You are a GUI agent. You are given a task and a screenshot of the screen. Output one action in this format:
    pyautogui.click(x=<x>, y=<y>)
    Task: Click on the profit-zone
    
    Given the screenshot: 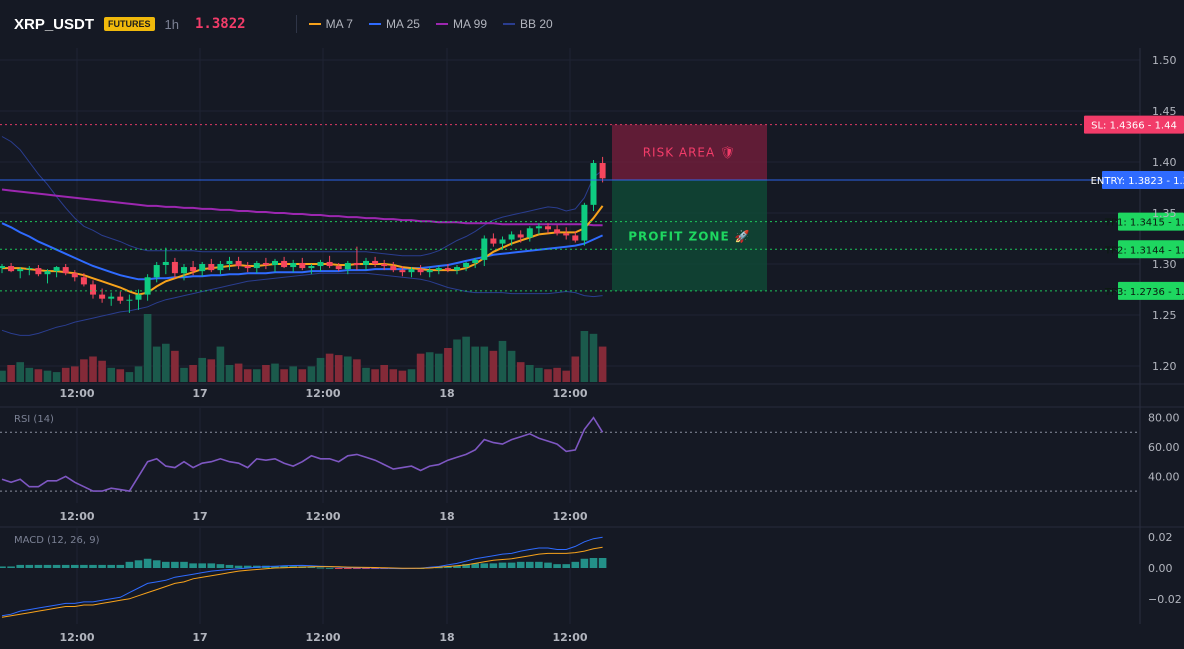 What is the action you would take?
    pyautogui.click(x=689, y=235)
    